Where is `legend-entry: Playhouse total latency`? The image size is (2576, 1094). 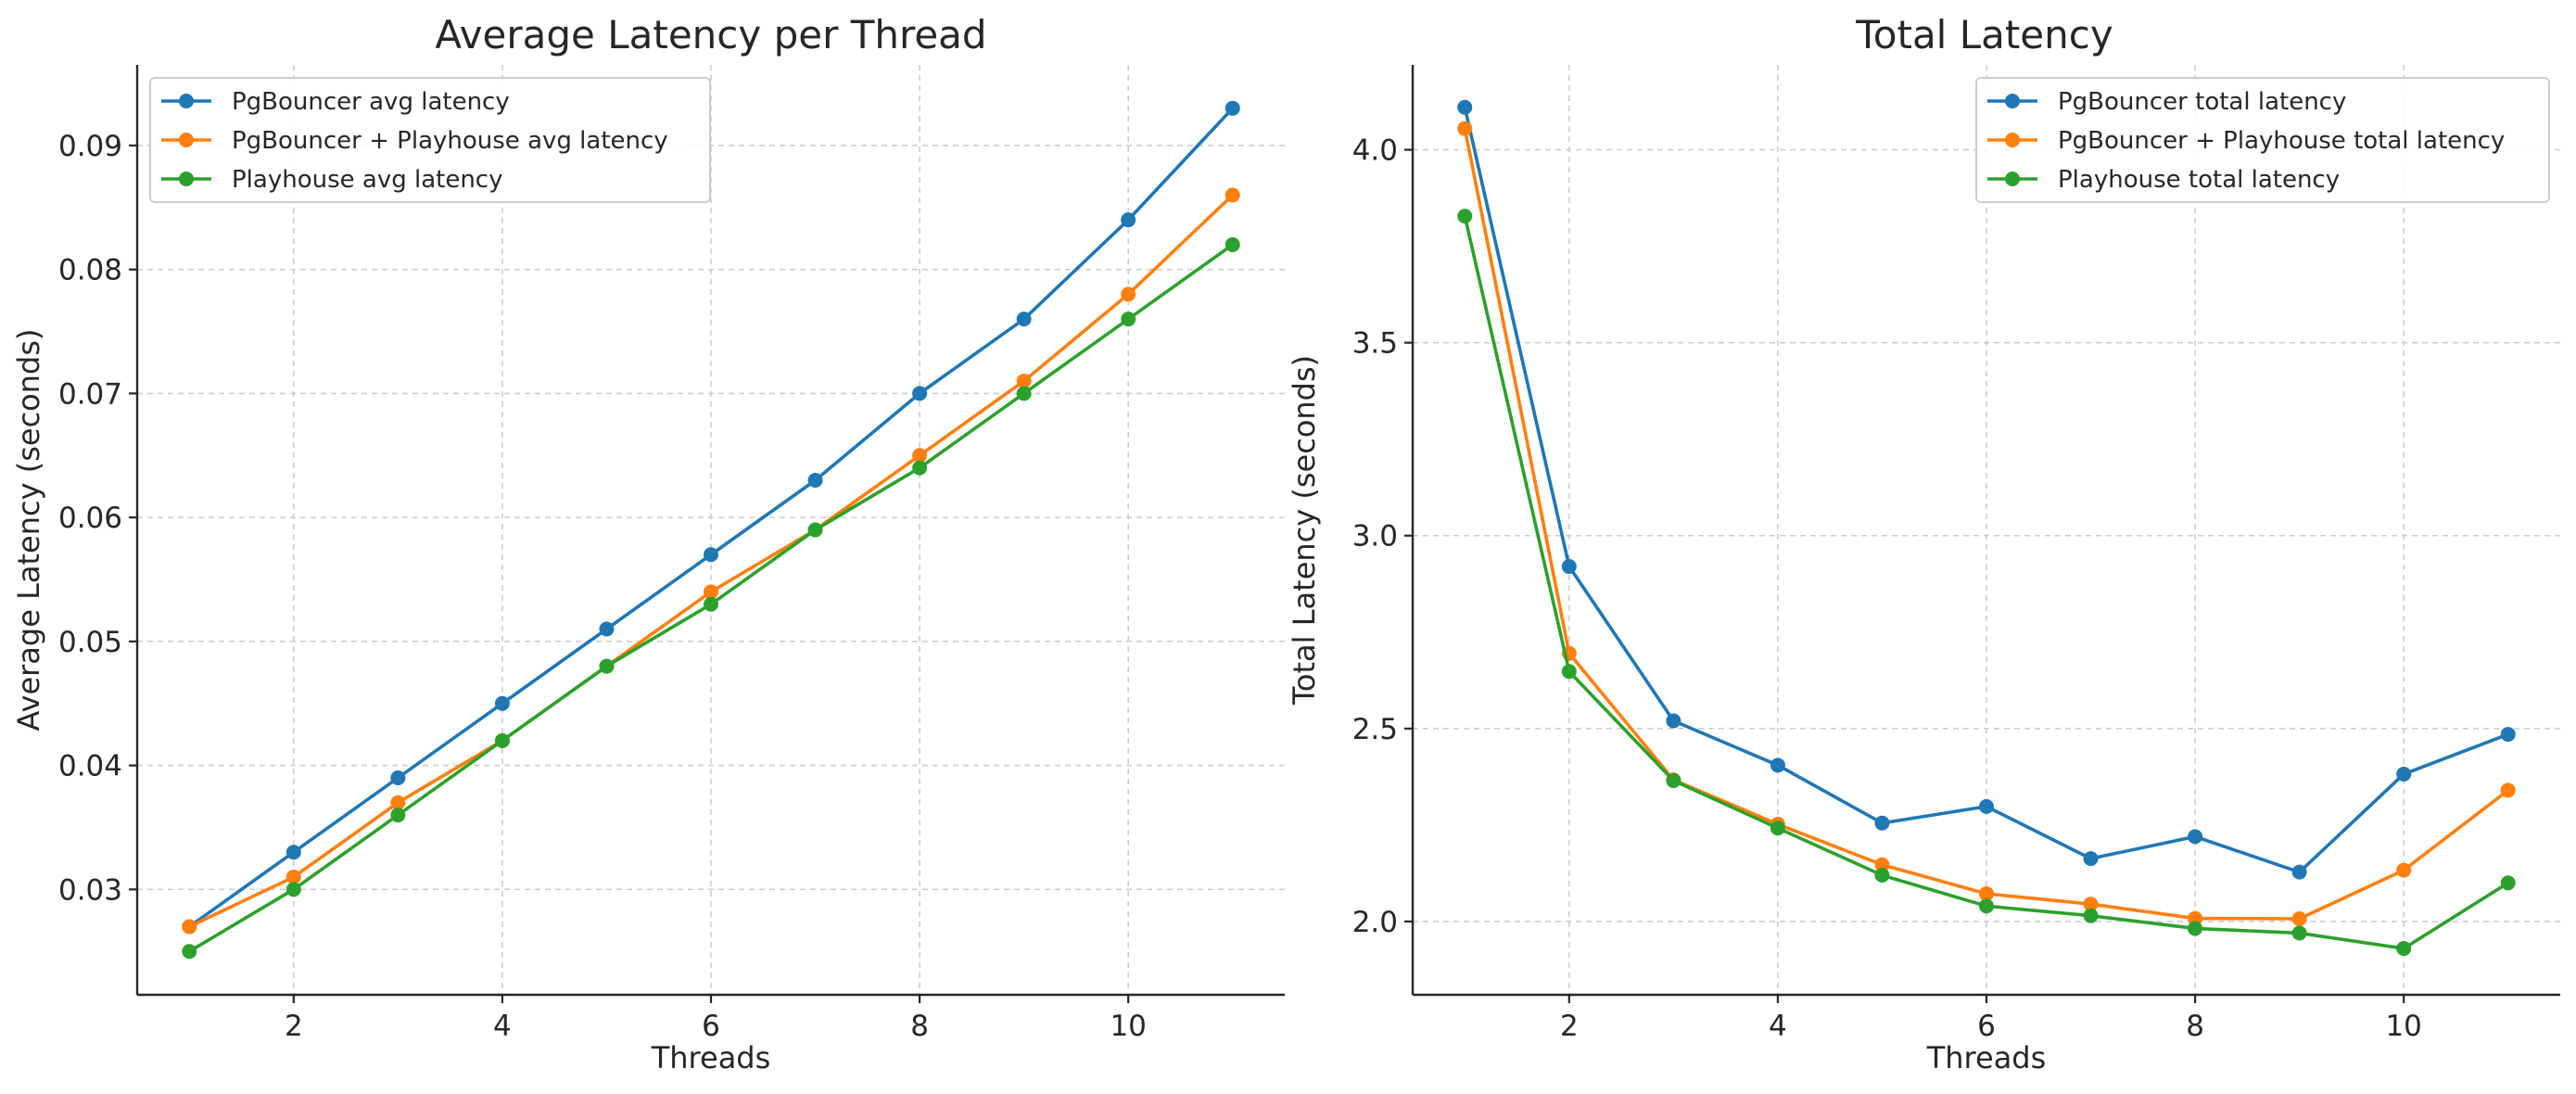
legend-entry: Playhouse total latency is located at coordinates (2199, 180).